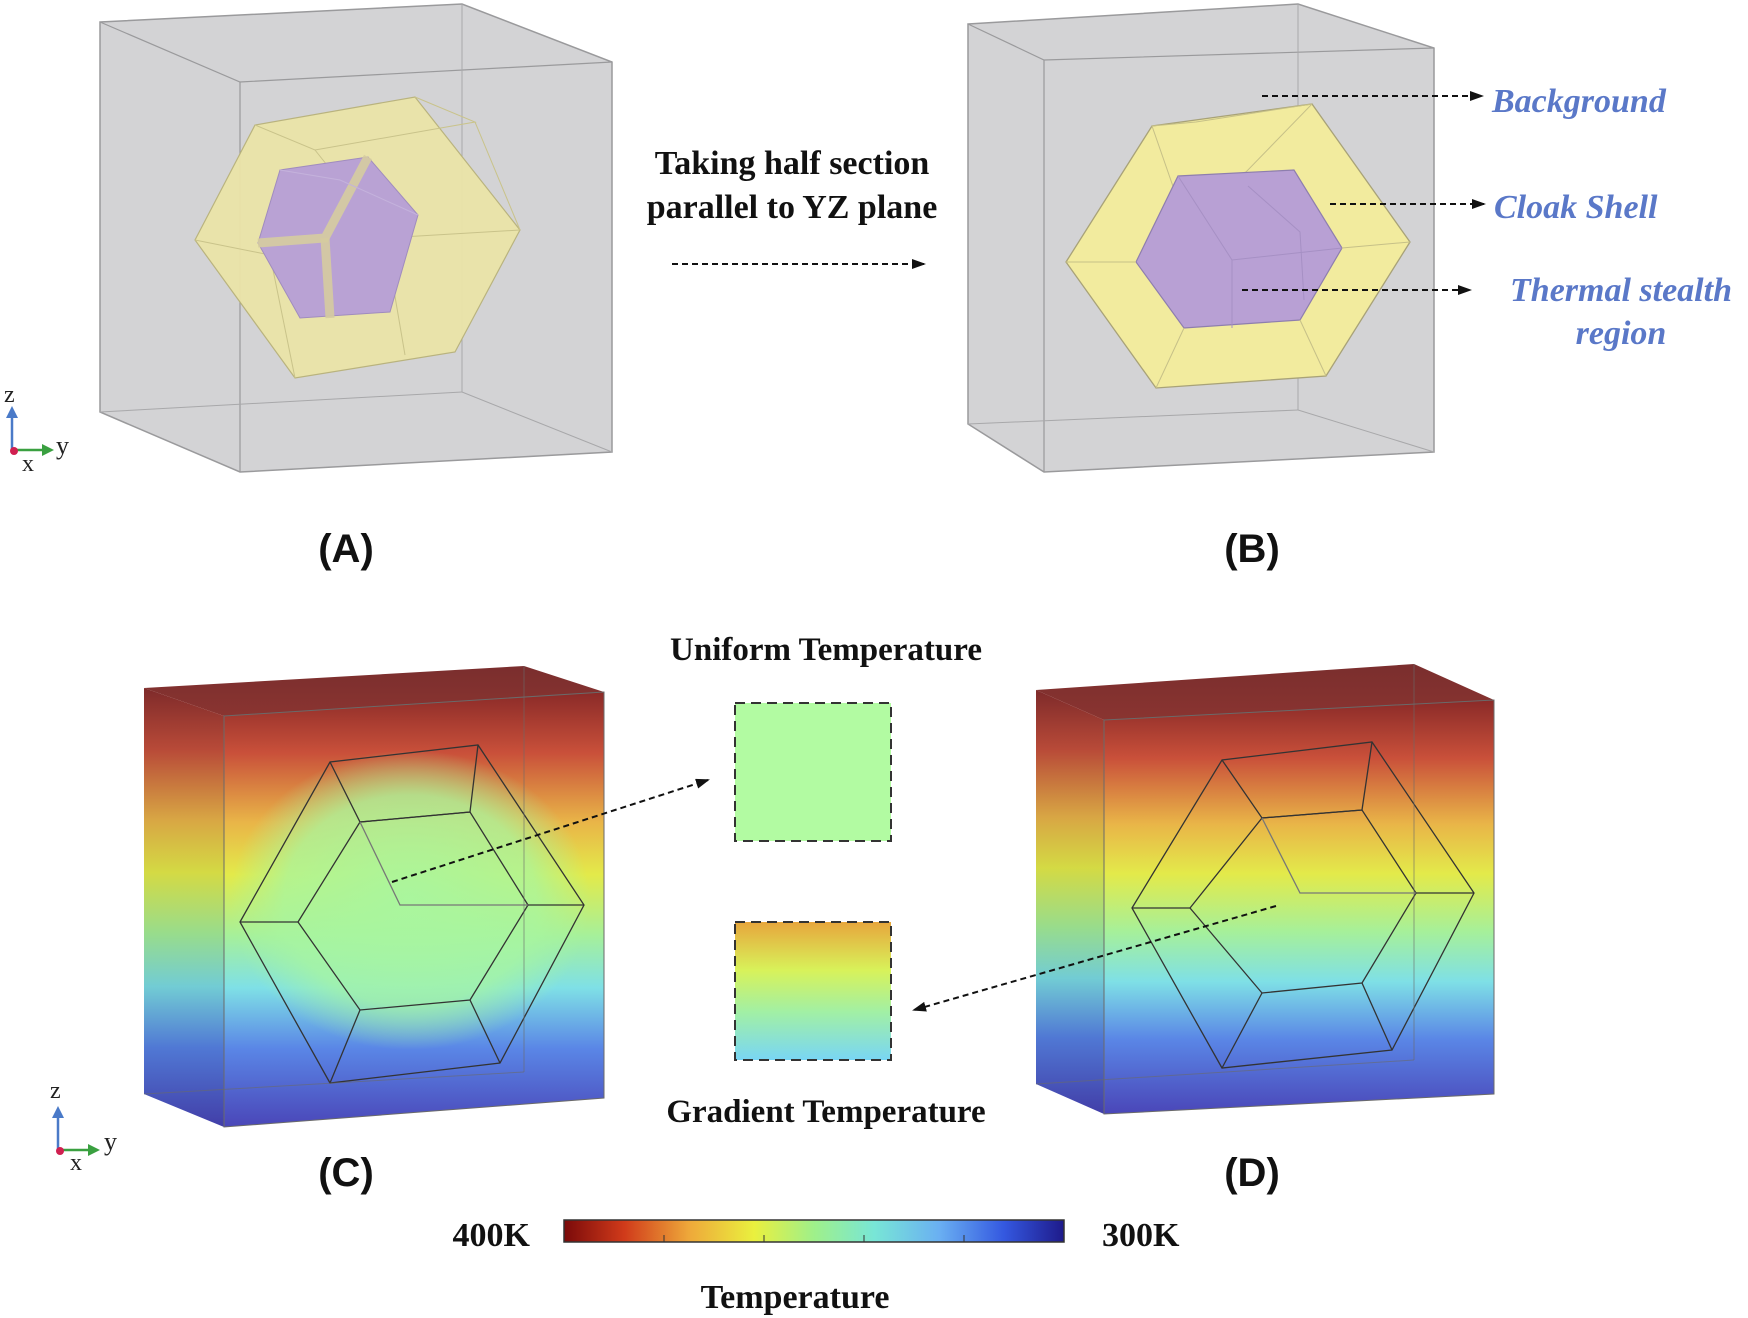 This screenshot has height=1318, width=1748. What do you see at coordinates (813, 991) in the screenshot?
I see `gradient-temperature-square` at bounding box center [813, 991].